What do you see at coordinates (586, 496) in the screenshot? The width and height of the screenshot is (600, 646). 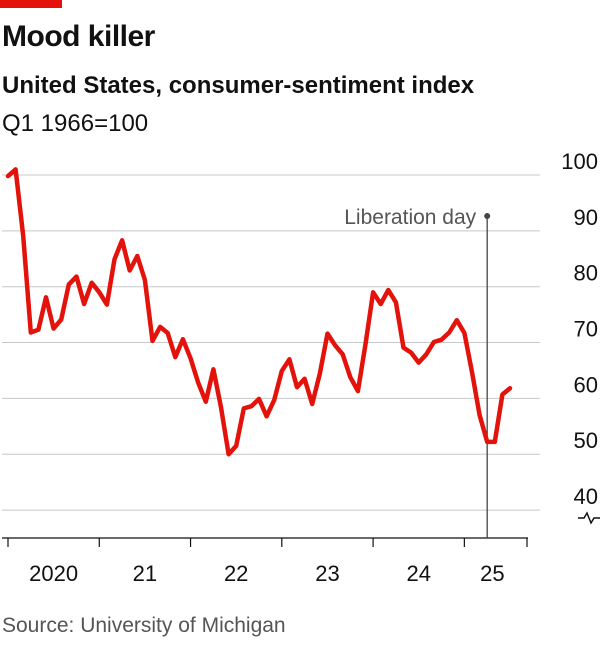 I see `y-tick-label-40: 40` at bounding box center [586, 496].